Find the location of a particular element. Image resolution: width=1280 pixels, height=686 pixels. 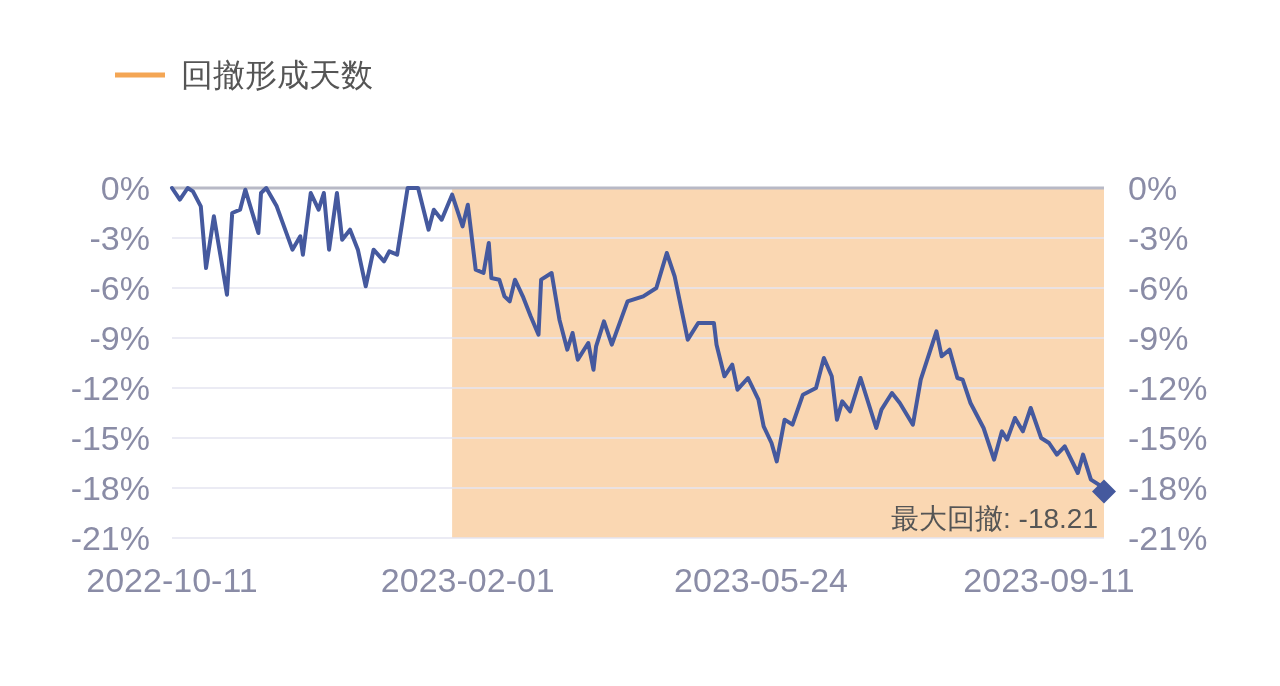

y2-tick-label: -15% is located at coordinates (1168, 438).